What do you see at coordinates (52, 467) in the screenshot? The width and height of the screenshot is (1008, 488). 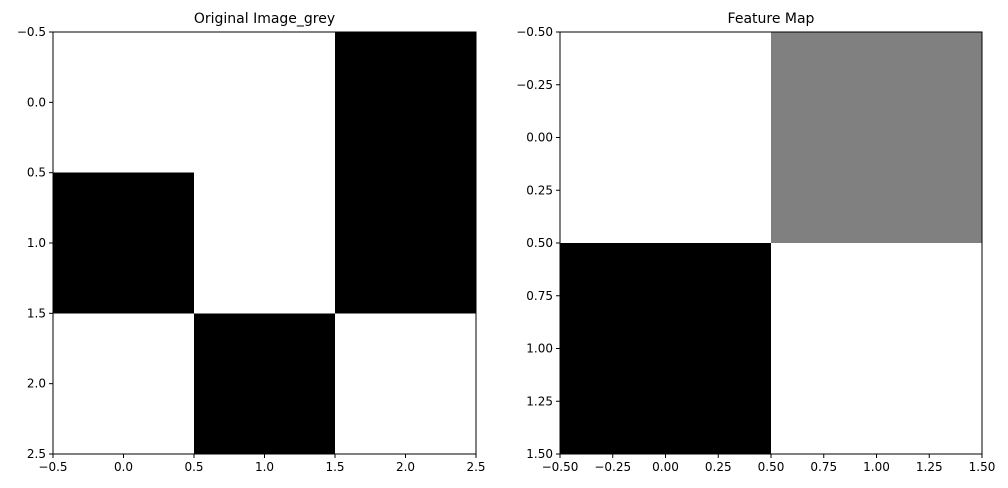 I see `x-tick-label: −0.5` at bounding box center [52, 467].